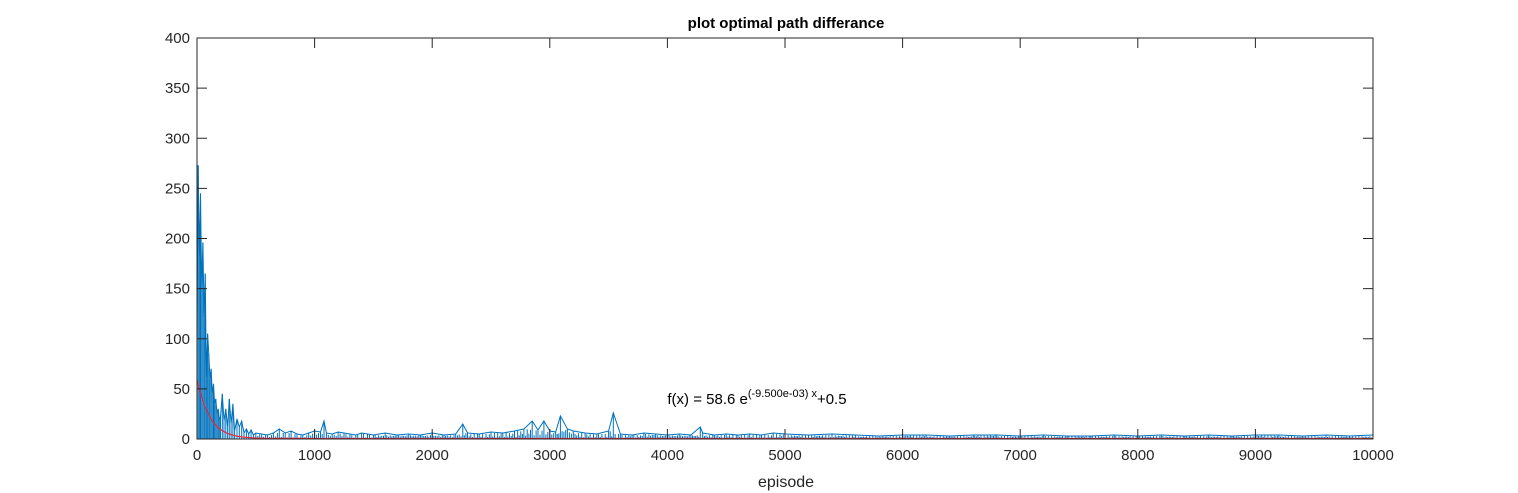  I want to click on x-tick-label: 1000, so click(314, 455).